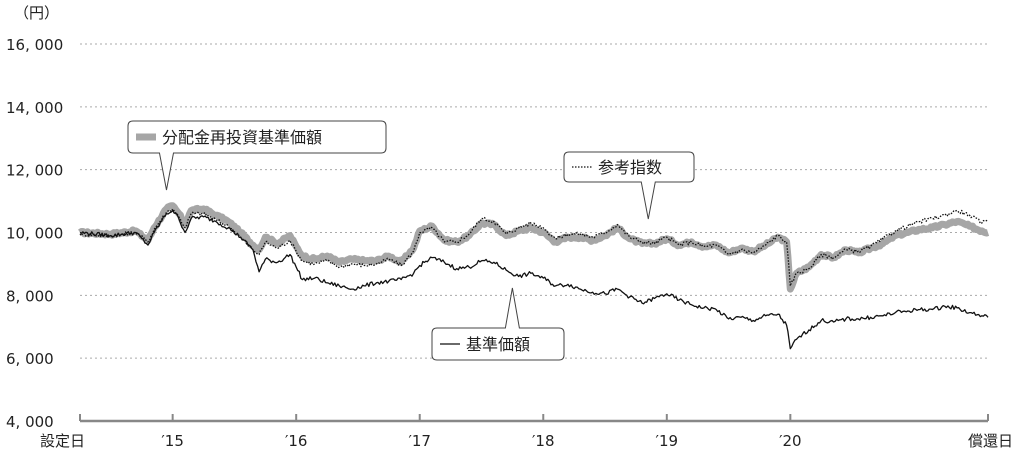 Image resolution: width=1017 pixels, height=451 pixels. What do you see at coordinates (30, 359) in the screenshot?
I see `y-tick-label: 6, 000` at bounding box center [30, 359].